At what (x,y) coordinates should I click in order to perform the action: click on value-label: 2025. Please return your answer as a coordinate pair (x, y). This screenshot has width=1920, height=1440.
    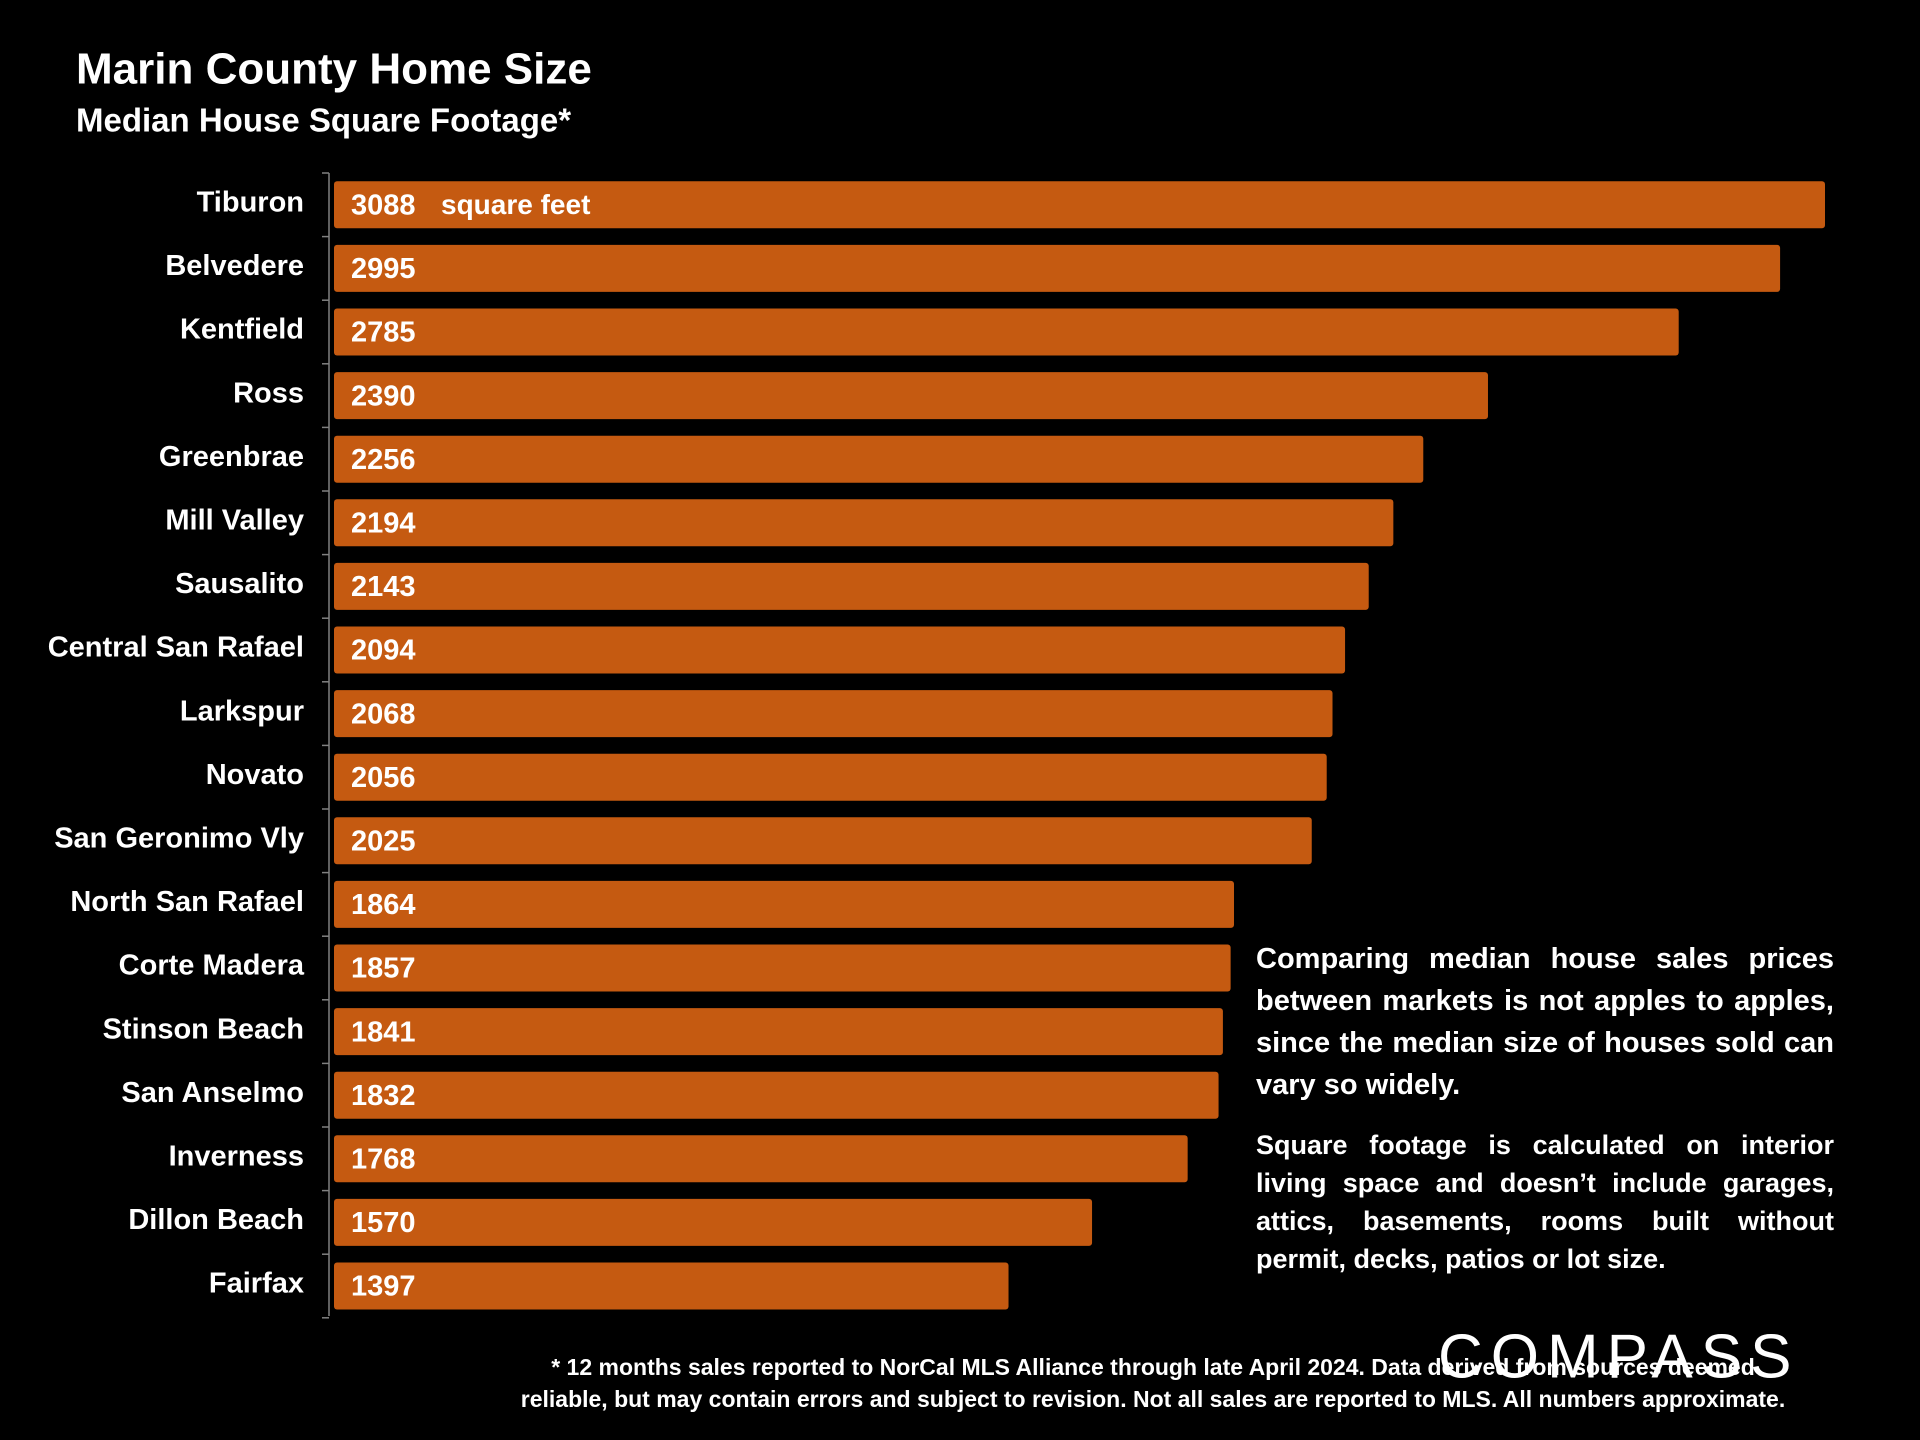
    Looking at the image, I should click on (383, 841).